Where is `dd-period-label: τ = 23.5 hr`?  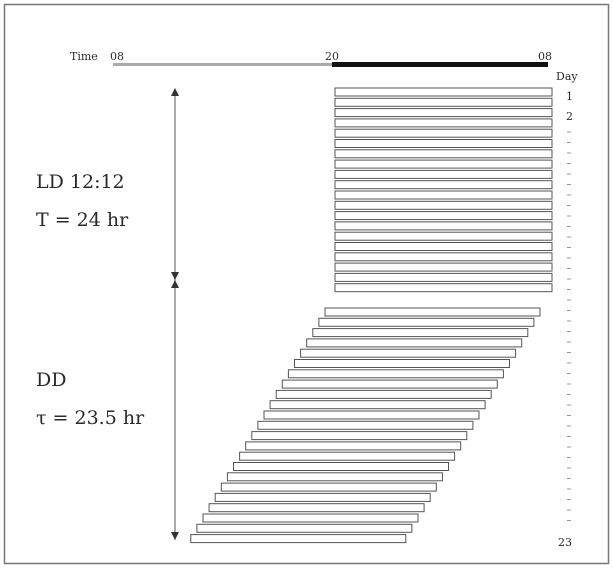
dd-period-label: τ = 23.5 hr is located at coordinates (90, 418).